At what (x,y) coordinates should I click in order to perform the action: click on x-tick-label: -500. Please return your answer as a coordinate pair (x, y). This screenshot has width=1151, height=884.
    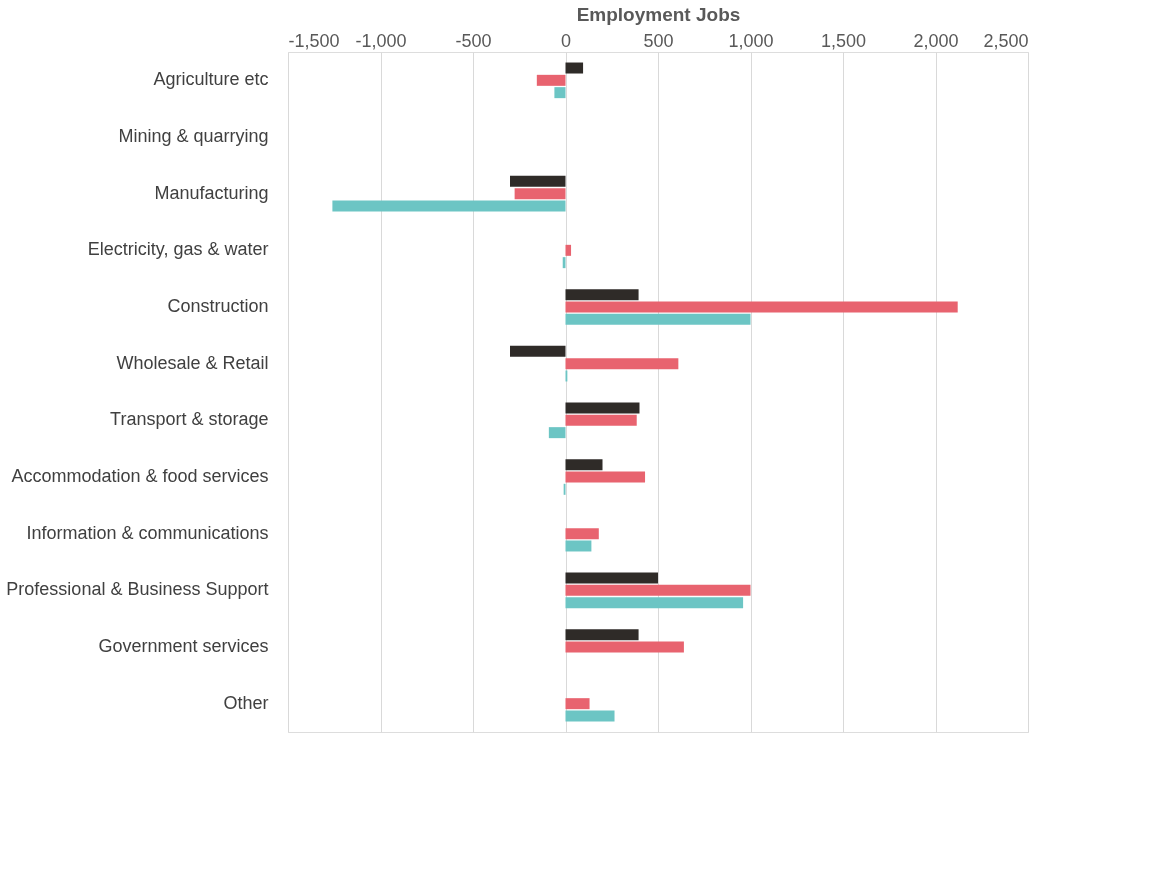
    Looking at the image, I should click on (473, 40).